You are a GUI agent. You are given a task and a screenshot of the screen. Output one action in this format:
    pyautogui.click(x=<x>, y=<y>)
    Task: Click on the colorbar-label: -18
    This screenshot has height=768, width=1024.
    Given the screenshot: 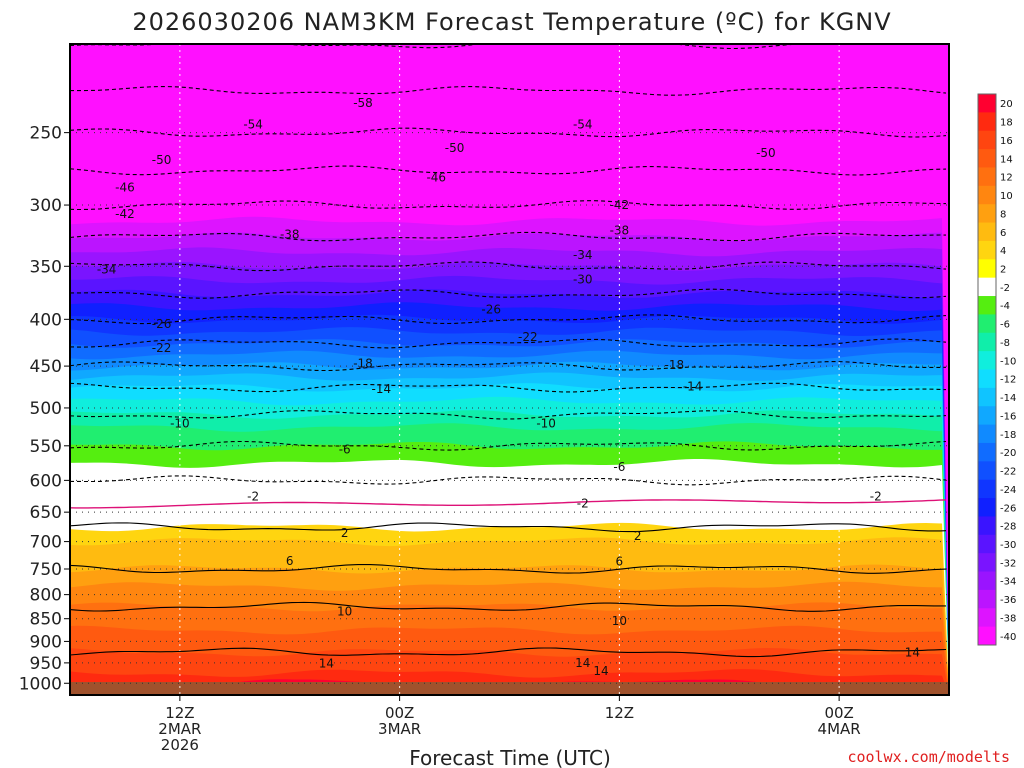 What is the action you would take?
    pyautogui.click(x=1008, y=435)
    